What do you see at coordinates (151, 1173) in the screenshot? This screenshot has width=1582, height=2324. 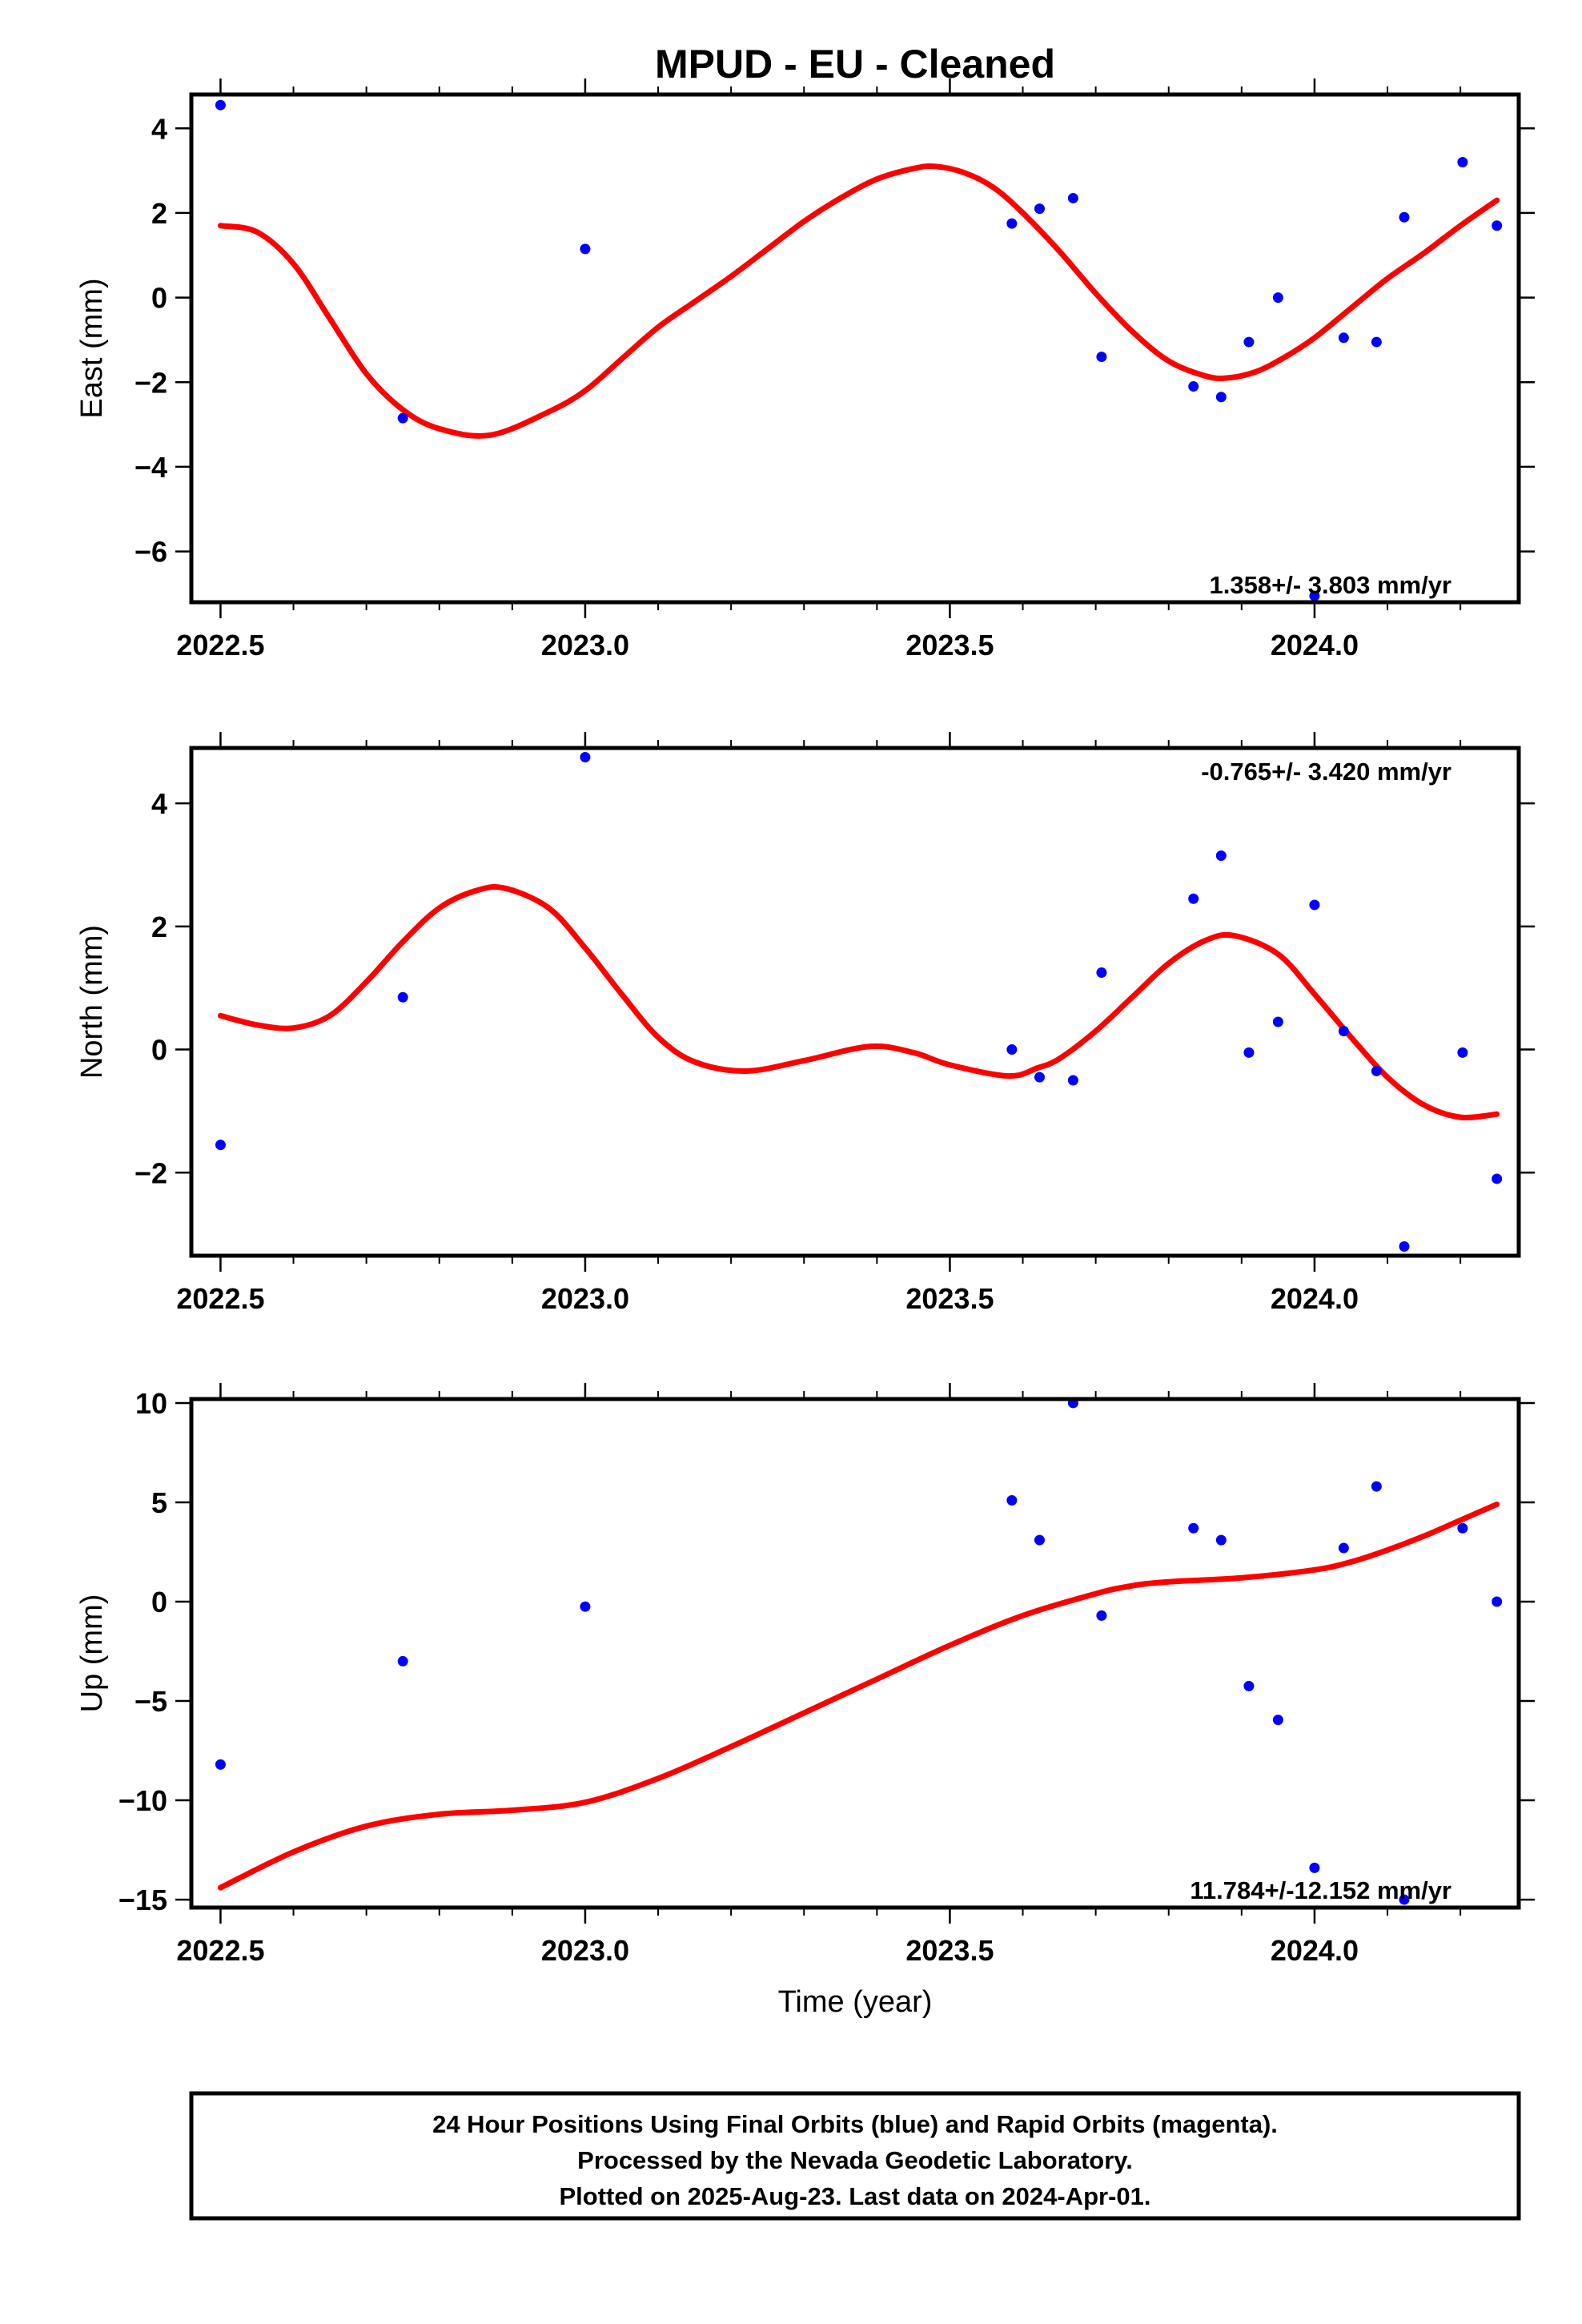 I see `north-y-tick-label: −2` at bounding box center [151, 1173].